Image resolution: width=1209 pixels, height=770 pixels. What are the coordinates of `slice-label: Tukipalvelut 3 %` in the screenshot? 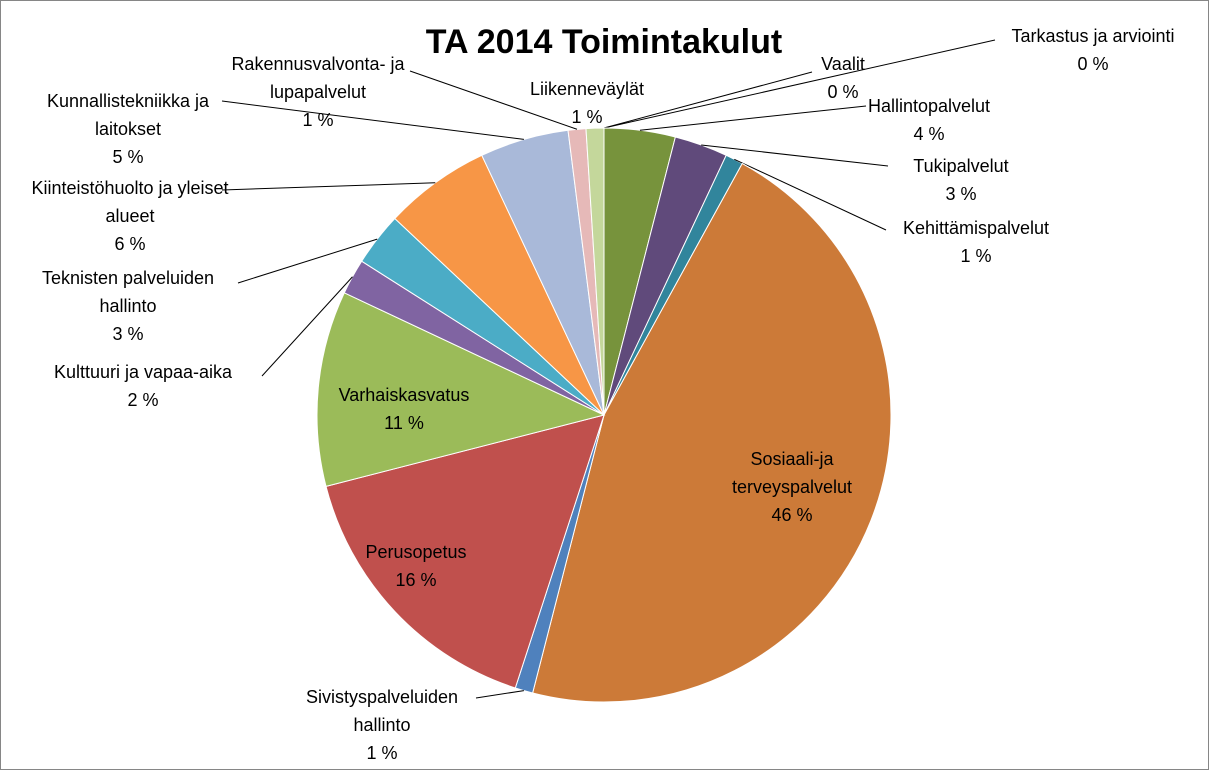 It's located at (961, 180).